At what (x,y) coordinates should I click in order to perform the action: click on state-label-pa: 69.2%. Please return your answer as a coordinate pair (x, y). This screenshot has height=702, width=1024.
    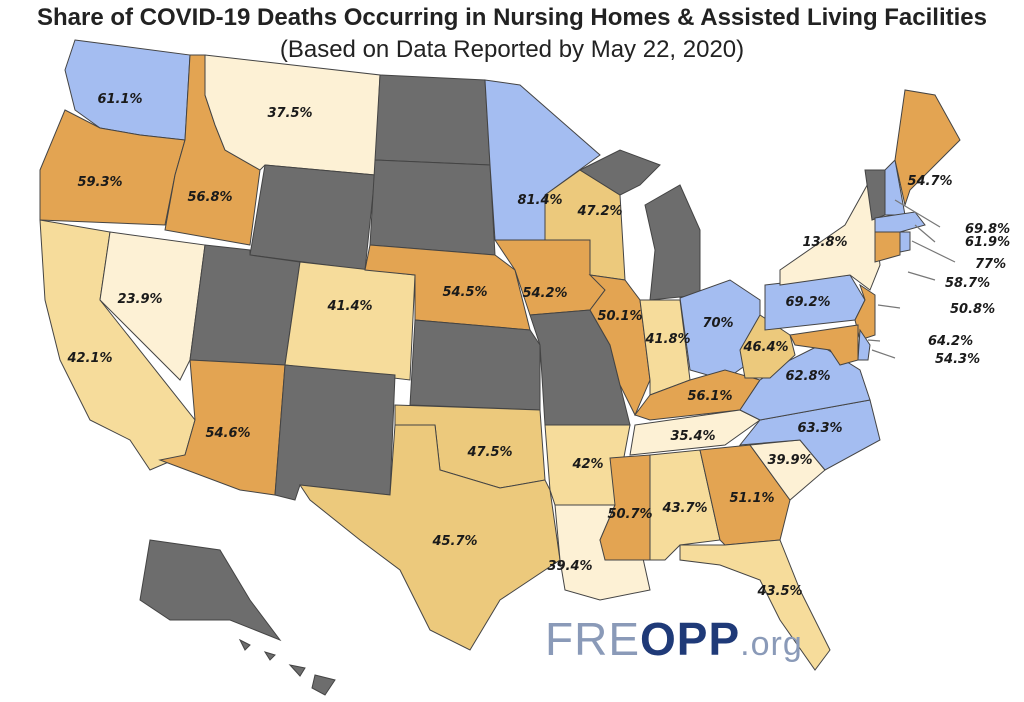
    Looking at the image, I should click on (807, 302).